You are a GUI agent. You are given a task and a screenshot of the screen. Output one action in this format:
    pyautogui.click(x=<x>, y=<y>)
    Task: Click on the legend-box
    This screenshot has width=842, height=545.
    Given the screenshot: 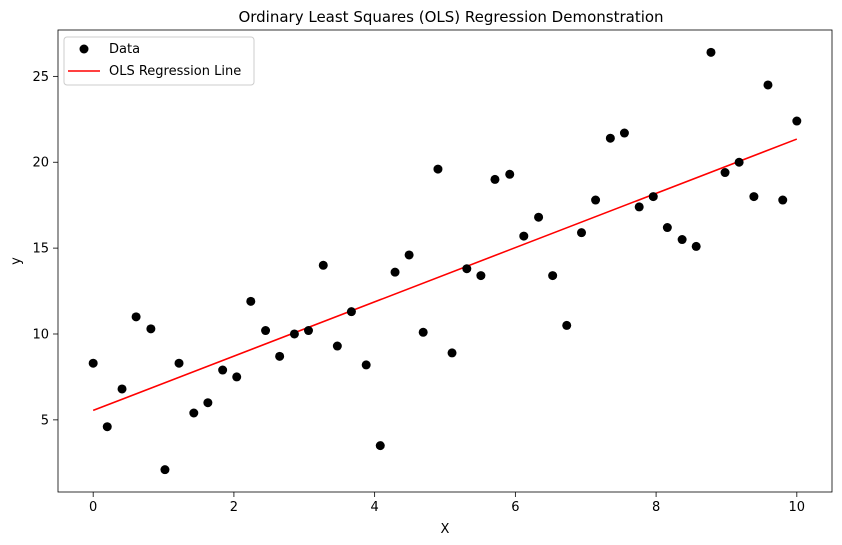 What is the action you would take?
    pyautogui.click(x=159, y=61)
    